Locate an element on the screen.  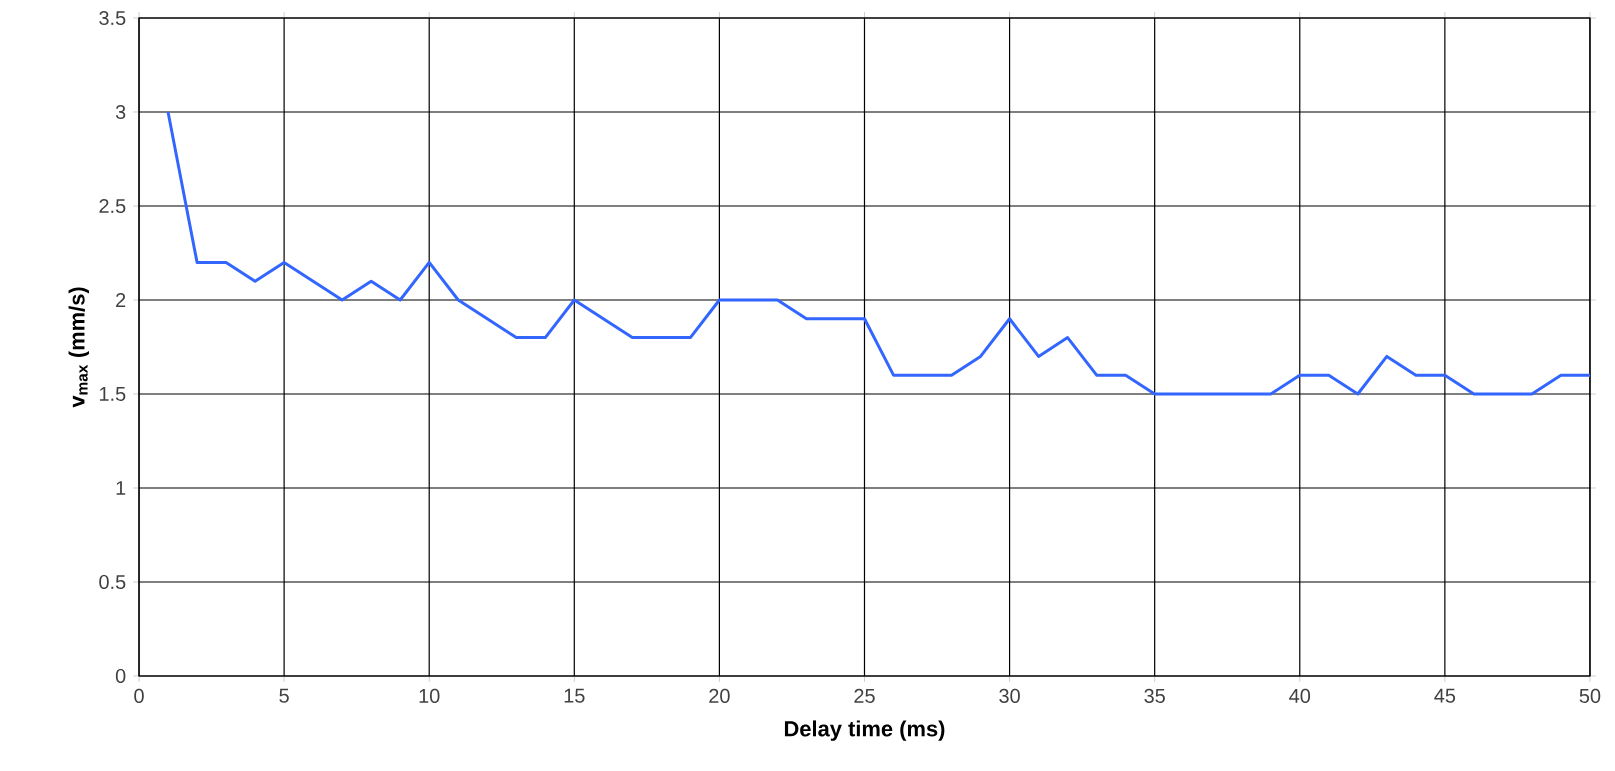
x-tick-label: 15 is located at coordinates (574, 695).